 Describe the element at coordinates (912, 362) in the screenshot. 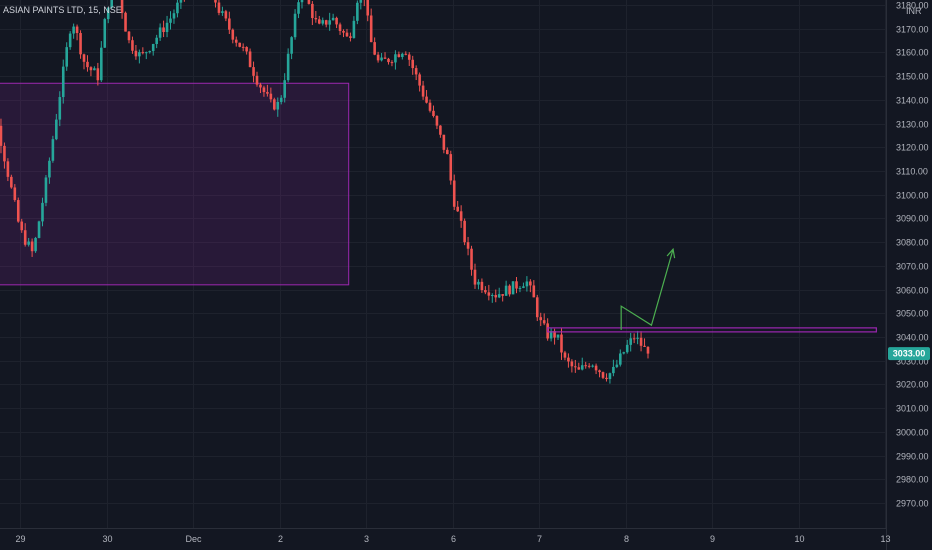

I see `price-tick-label: 3030.00` at that location.